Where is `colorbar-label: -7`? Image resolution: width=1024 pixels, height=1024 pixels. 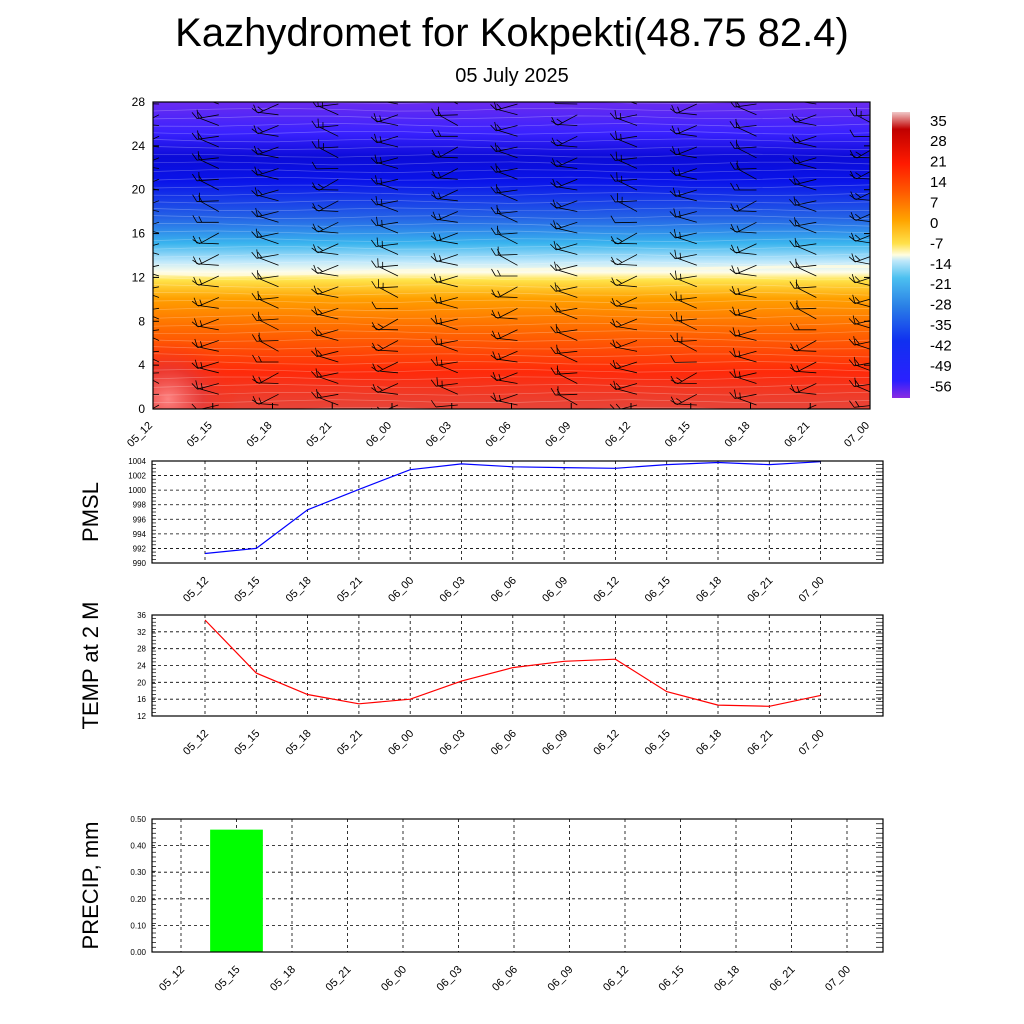 colorbar-label: -7 is located at coordinates (936, 243).